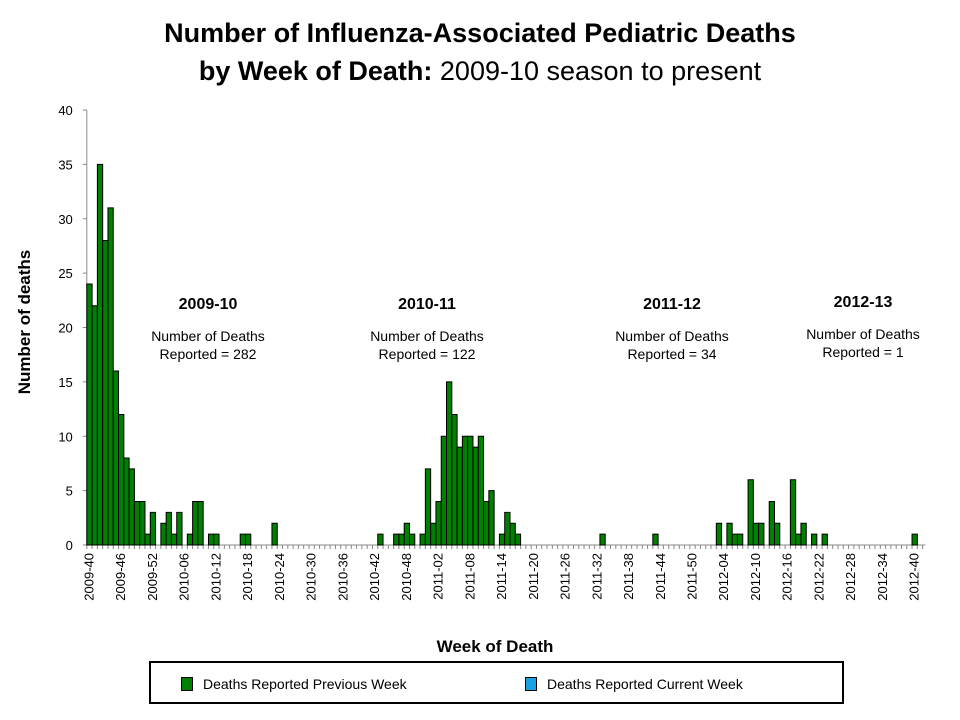 The image size is (960, 720). What do you see at coordinates (305, 684) in the screenshot?
I see `legend-label-previous: Deaths Reported Previous Week` at bounding box center [305, 684].